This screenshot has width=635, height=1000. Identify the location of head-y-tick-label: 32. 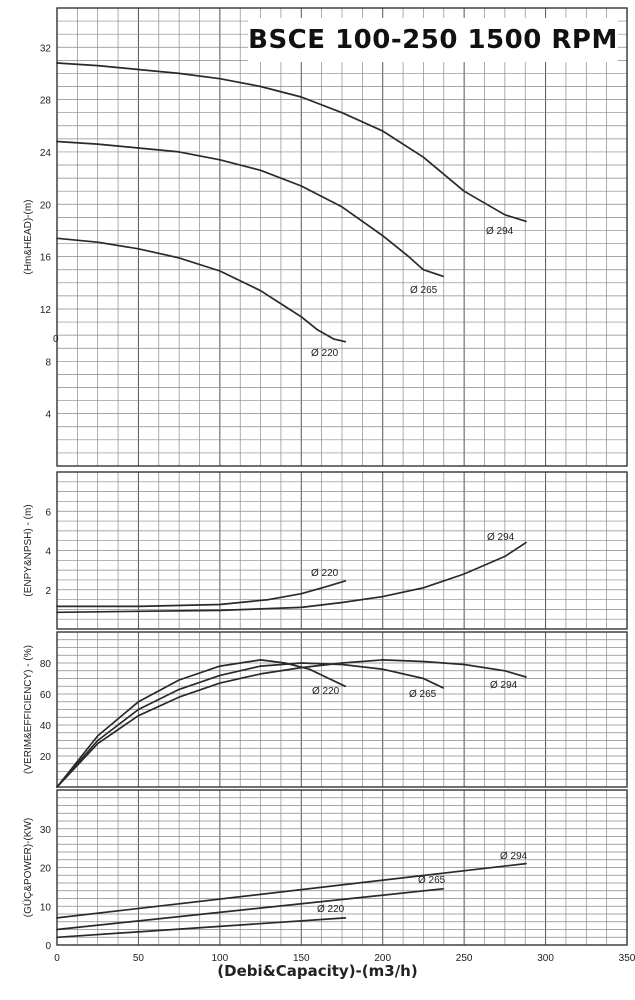
(46, 48).